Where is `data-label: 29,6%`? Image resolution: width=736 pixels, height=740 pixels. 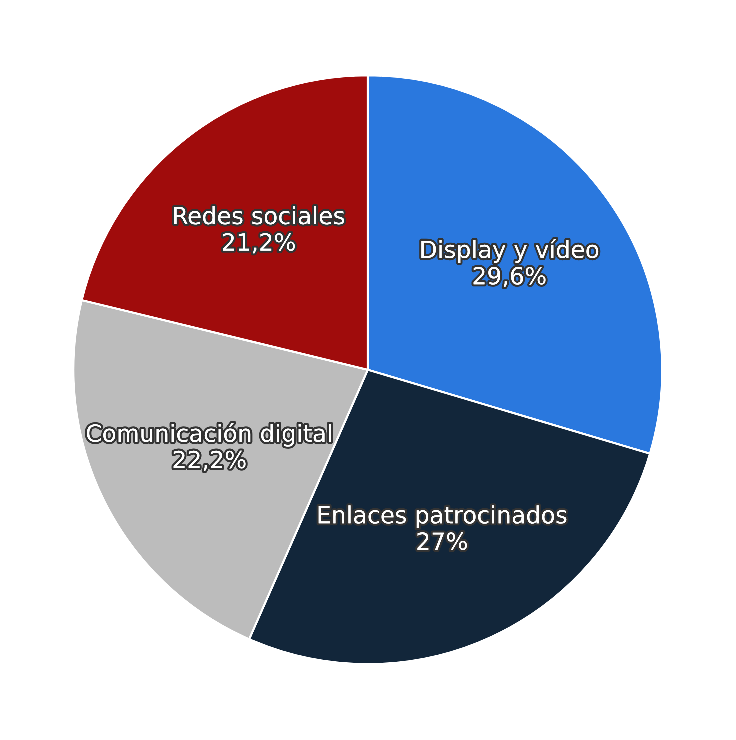 data-label: 29,6% is located at coordinates (510, 277).